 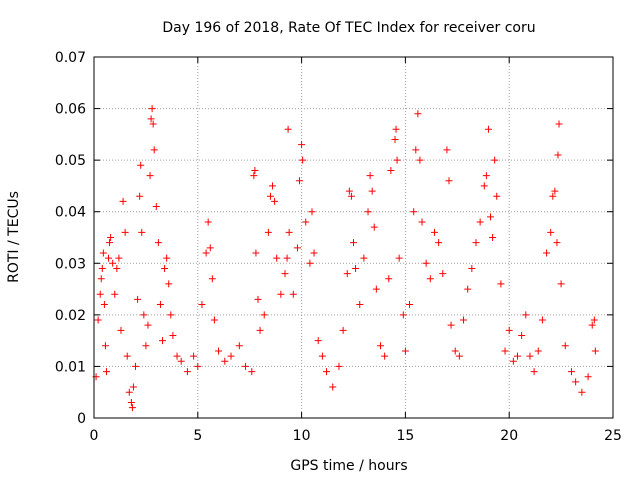 What do you see at coordinates (356, 436) in the screenshot?
I see `x-tick-labels: 0 5 10 15 20 25` at bounding box center [356, 436].